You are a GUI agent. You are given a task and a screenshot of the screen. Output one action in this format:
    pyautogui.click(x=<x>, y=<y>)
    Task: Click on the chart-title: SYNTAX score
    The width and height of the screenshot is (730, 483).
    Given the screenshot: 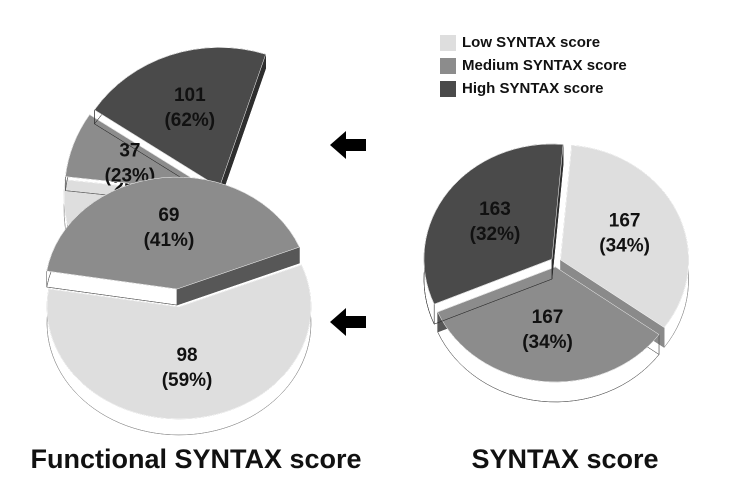 What is the action you would take?
    pyautogui.click(x=564, y=459)
    